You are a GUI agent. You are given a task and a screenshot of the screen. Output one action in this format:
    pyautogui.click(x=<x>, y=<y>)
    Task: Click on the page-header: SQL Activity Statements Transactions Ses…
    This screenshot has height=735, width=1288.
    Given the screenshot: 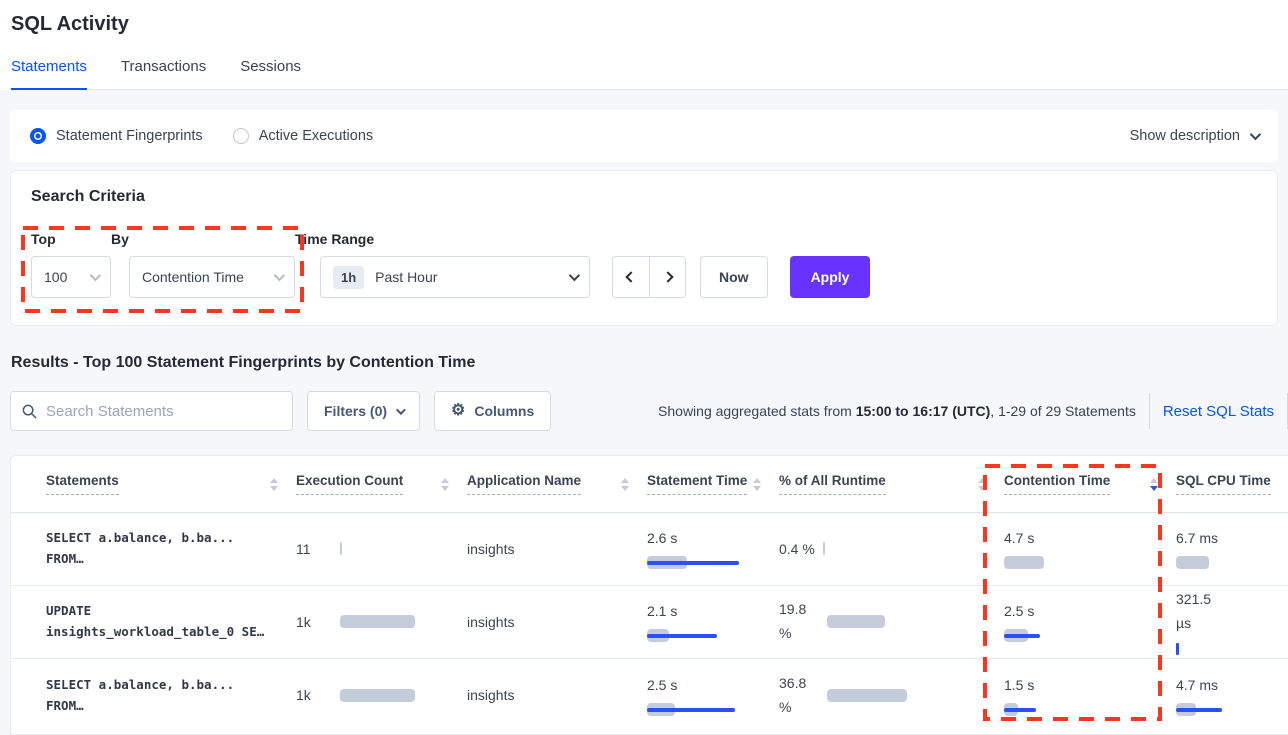 What is the action you would take?
    pyautogui.click(x=644, y=45)
    